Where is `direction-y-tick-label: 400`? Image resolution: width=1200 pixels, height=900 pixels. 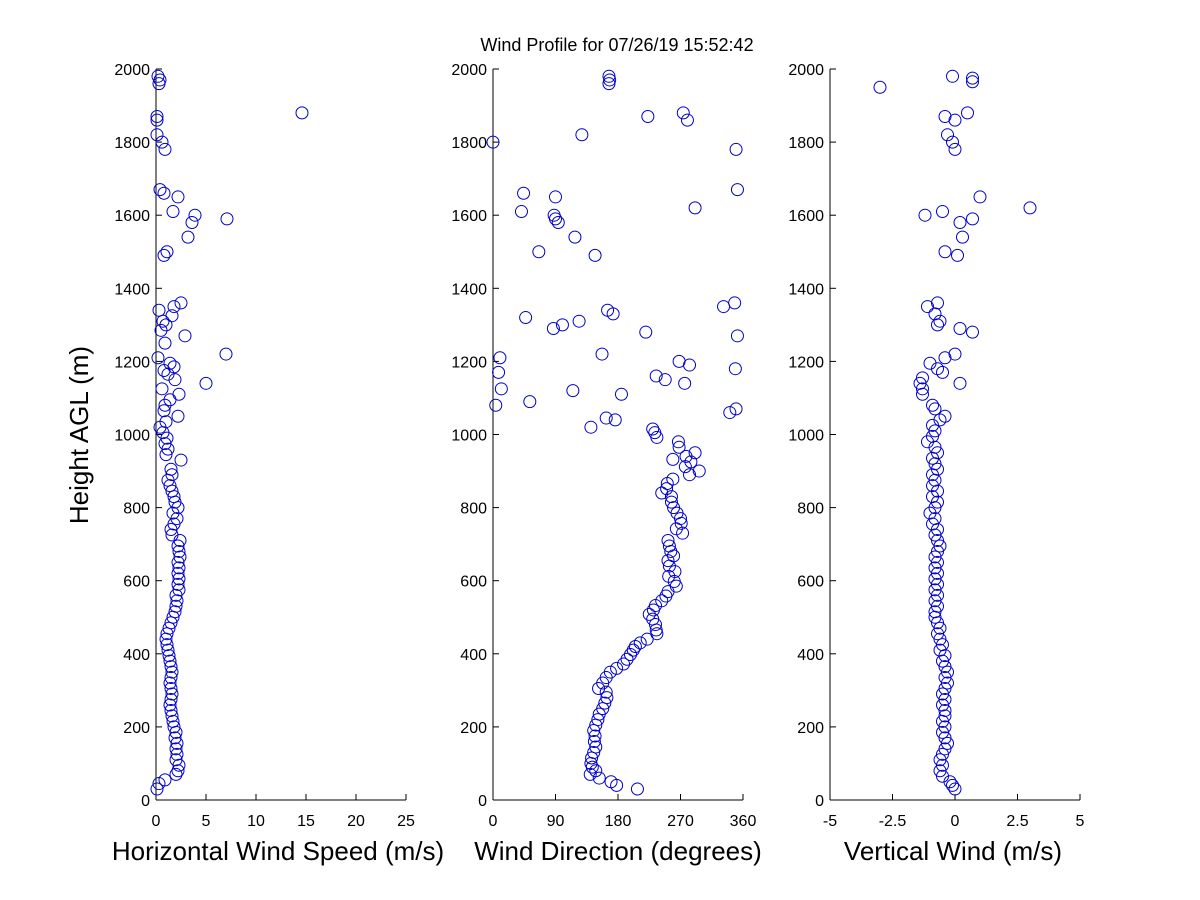 direction-y-tick-label: 400 is located at coordinates (473, 655).